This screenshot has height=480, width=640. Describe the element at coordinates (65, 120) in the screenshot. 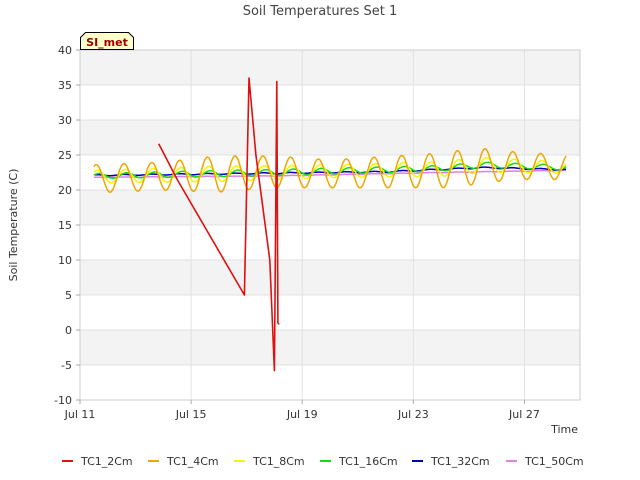

I see `y-tick-label: 30` at that location.